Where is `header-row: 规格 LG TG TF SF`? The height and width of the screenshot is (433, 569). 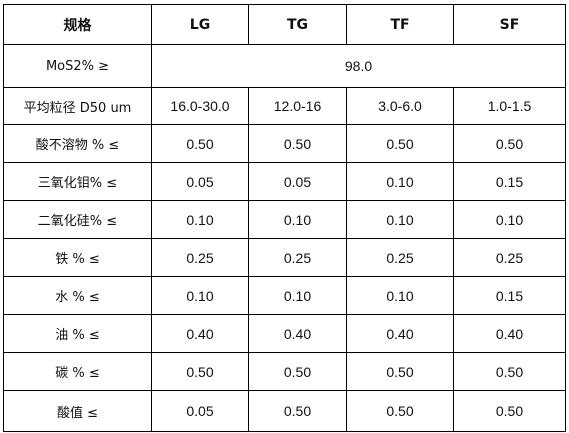
header-row: 规格 LG TG TF SF is located at coordinates (284, 24).